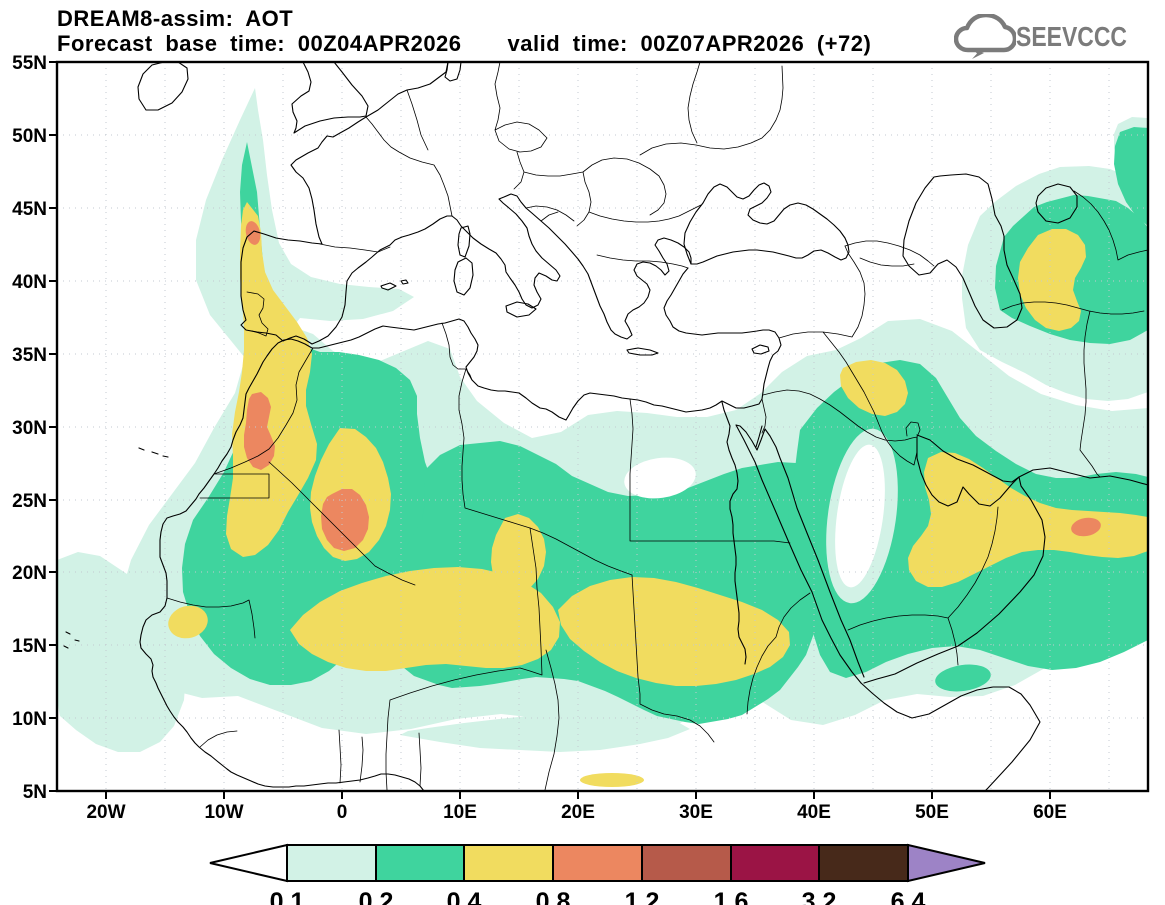 The height and width of the screenshot is (905, 1165). Describe the element at coordinates (463, 276) in the screenshot. I see `island-sardinia` at that location.